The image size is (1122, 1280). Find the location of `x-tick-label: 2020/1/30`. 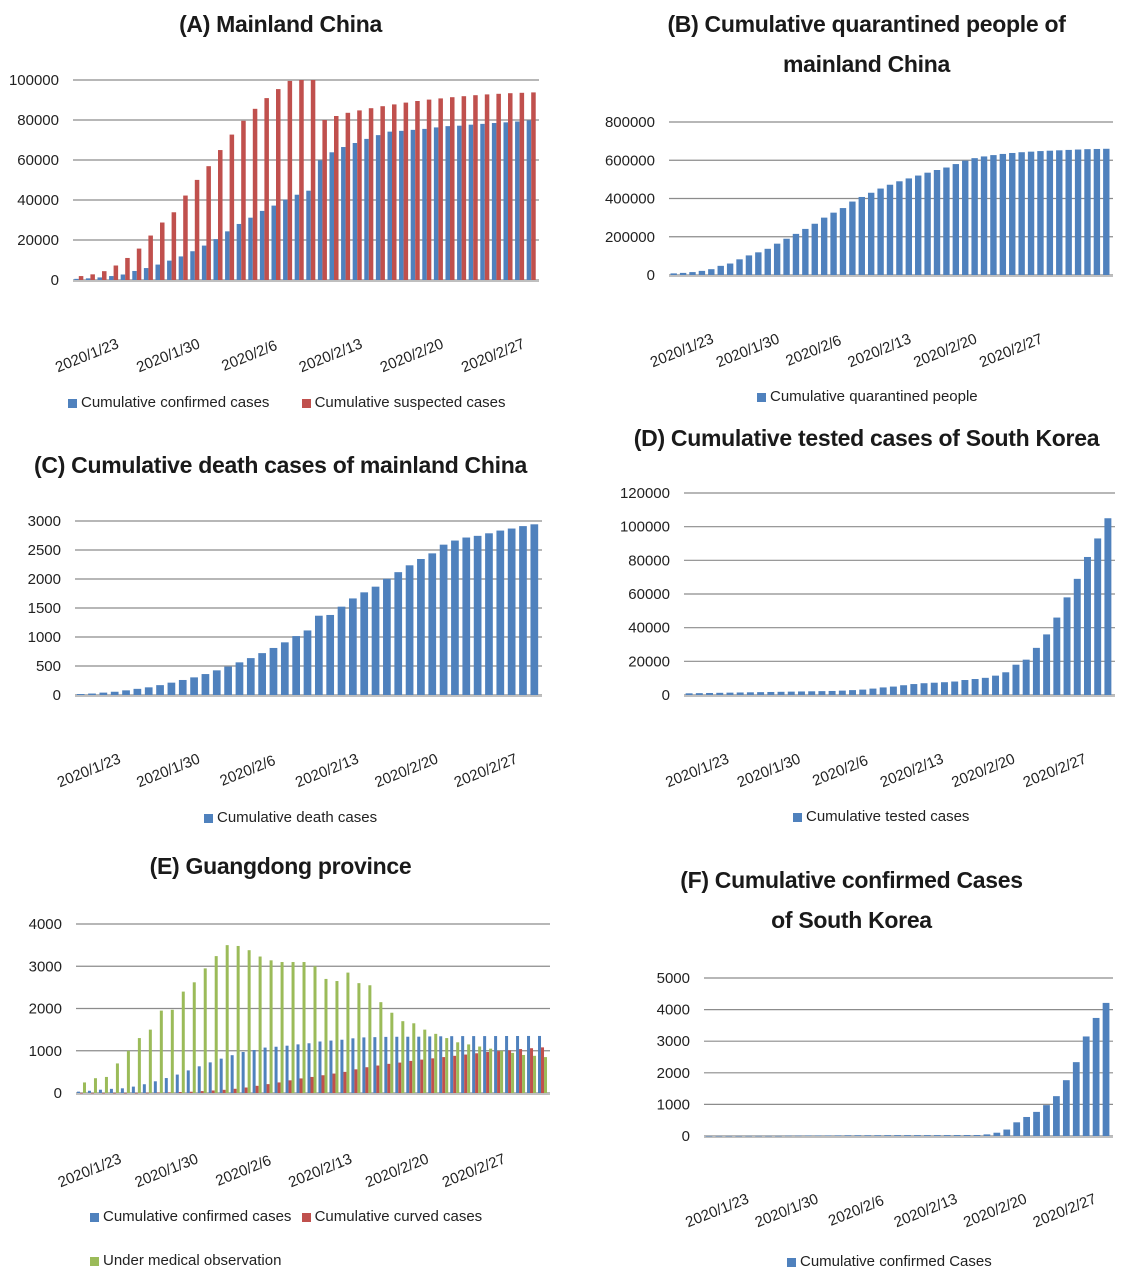

x-tick-label: 2020/1/30 is located at coordinates (168, 770).